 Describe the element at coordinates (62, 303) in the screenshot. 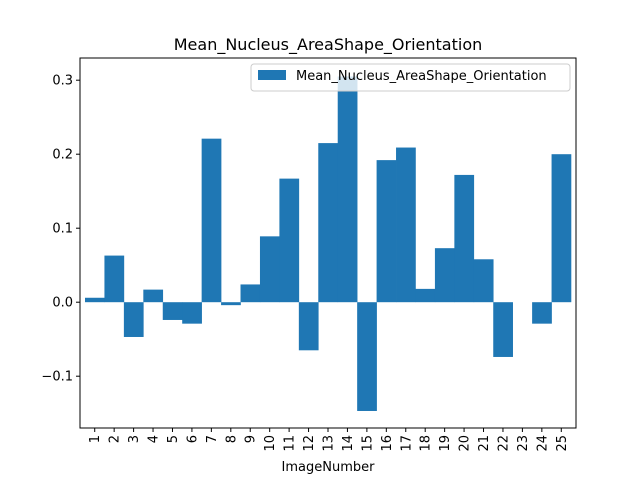

I see `y-tick-label: 0.0` at that location.